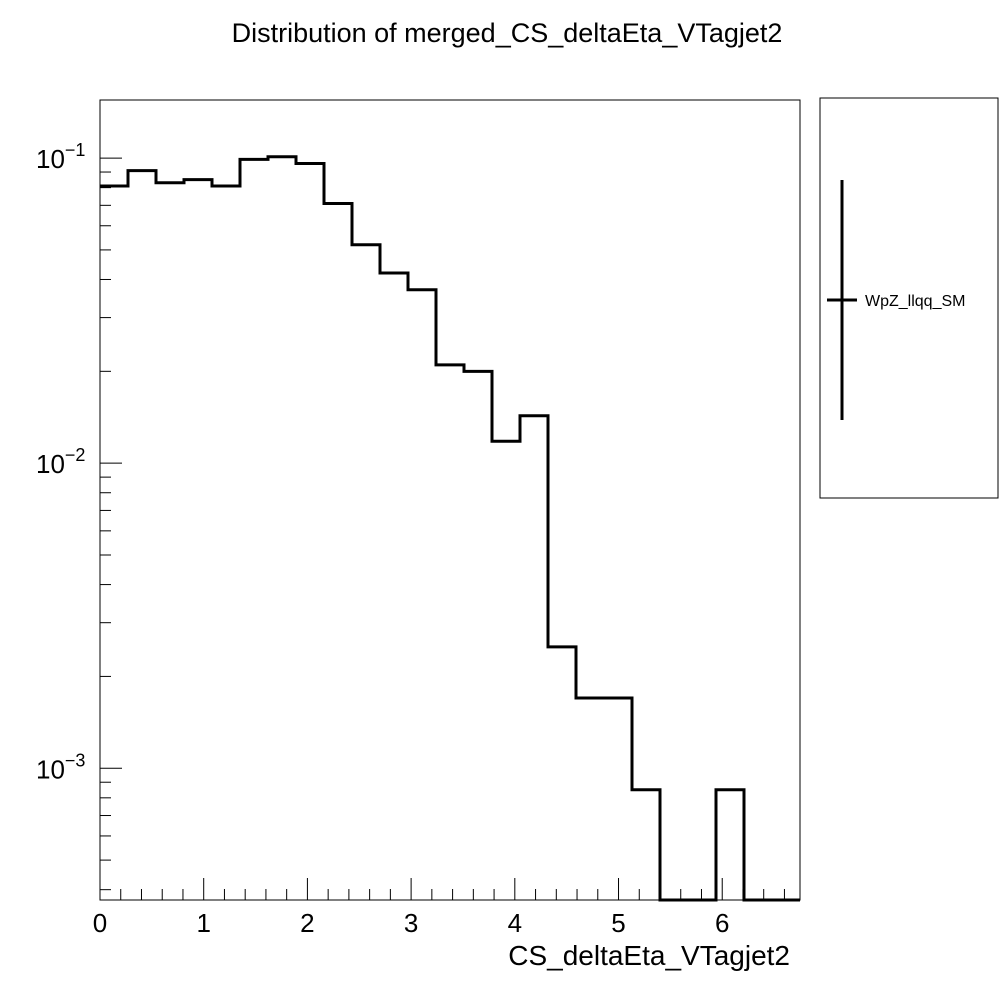 The height and width of the screenshot is (1000, 1000). Describe the element at coordinates (649, 955) in the screenshot. I see `x-axis-title: CS_deltaEta_VTagjet2` at that location.